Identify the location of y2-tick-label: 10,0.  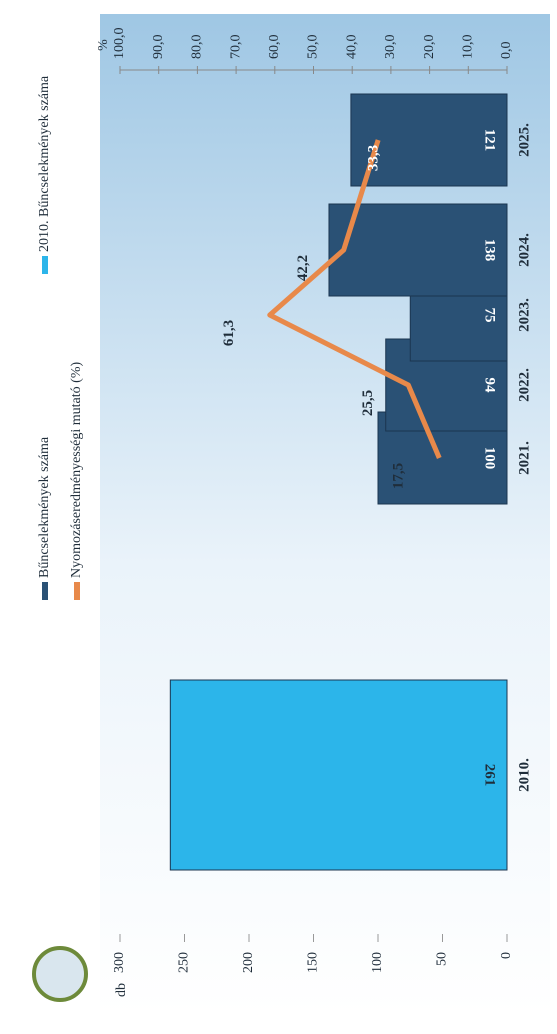
(468, 47).